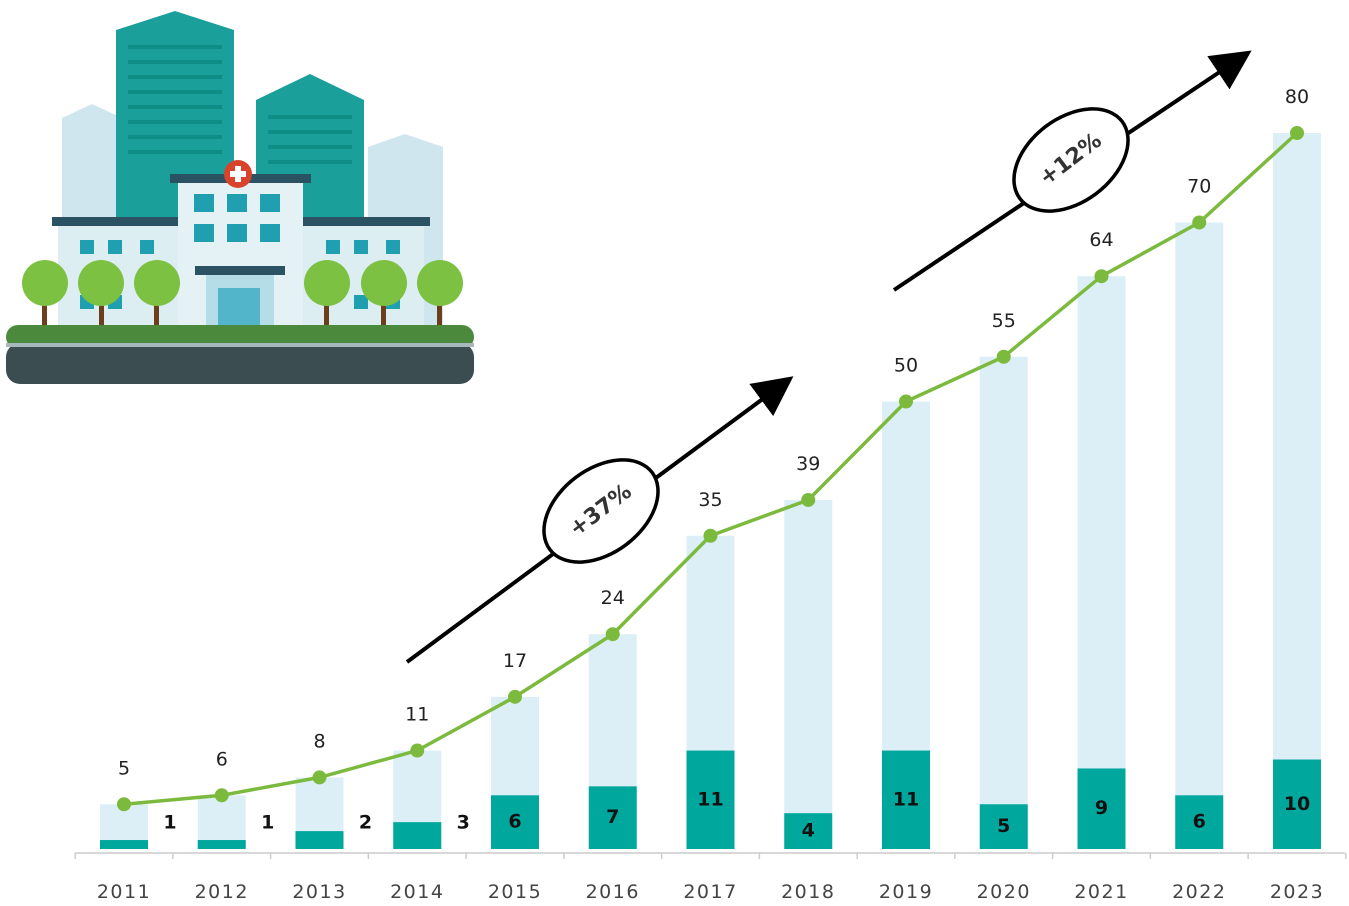 The width and height of the screenshot is (1349, 906). What do you see at coordinates (808, 464) in the screenshot?
I see `total-data-label: 39` at bounding box center [808, 464].